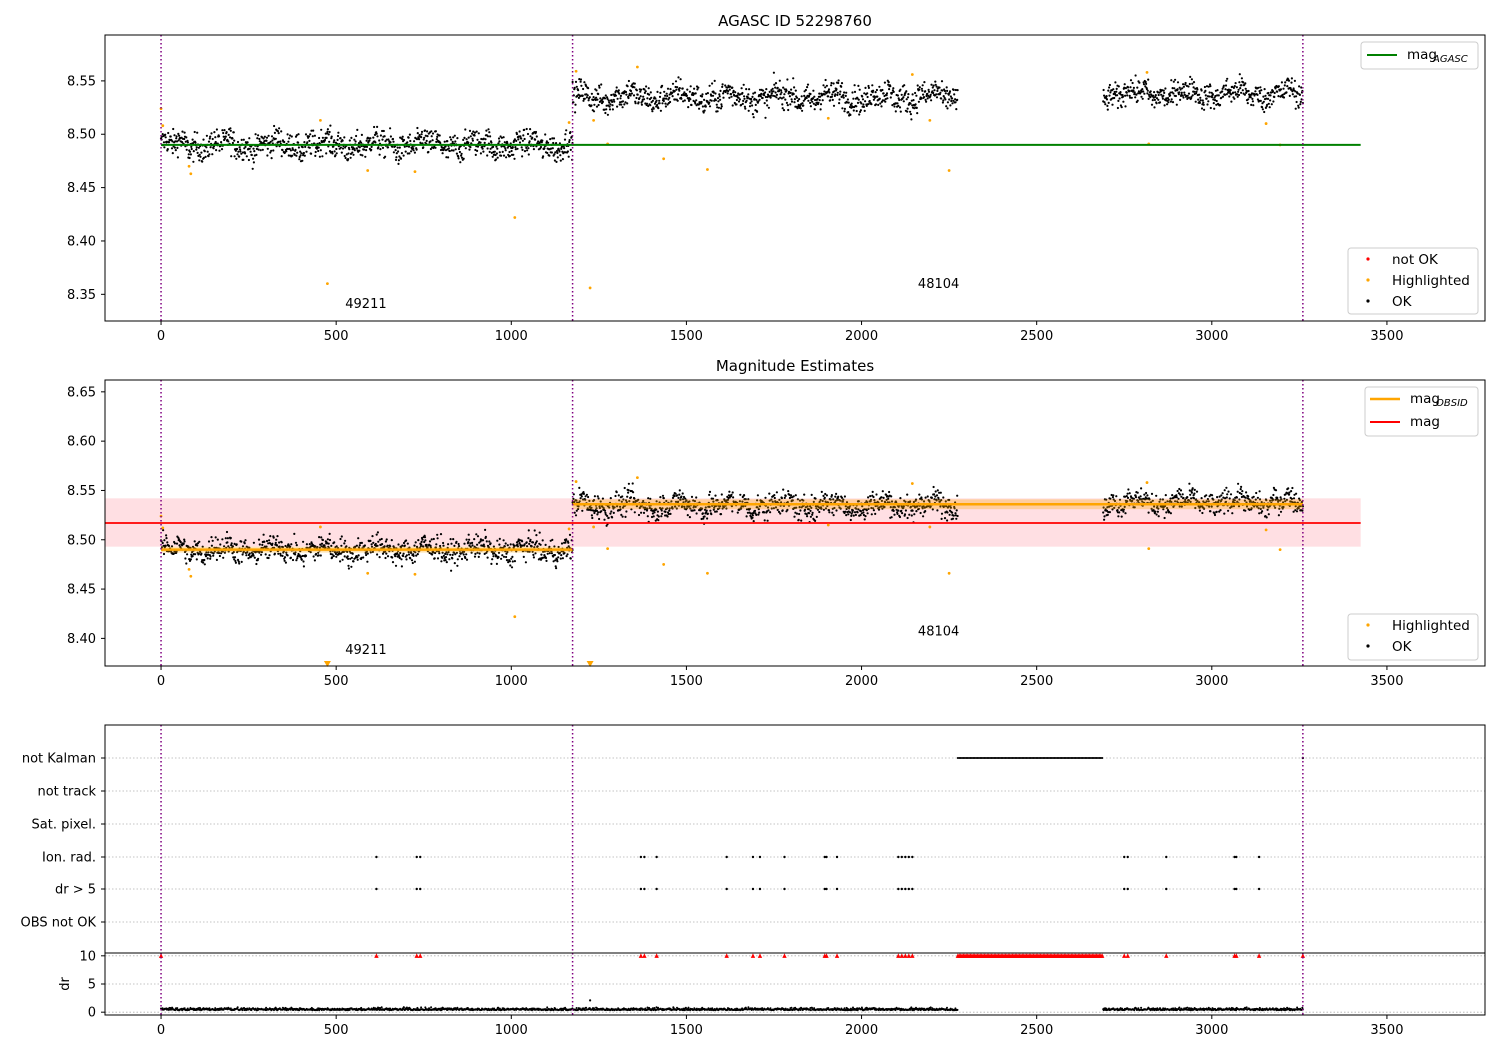 The width and height of the screenshot is (1500, 1050). What do you see at coordinates (515, 617) in the screenshot?
I see `highlighted-point` at bounding box center [515, 617].